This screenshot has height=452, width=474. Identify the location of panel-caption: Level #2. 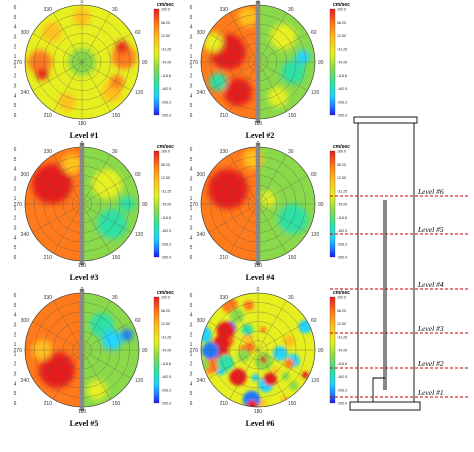
(260, 135).